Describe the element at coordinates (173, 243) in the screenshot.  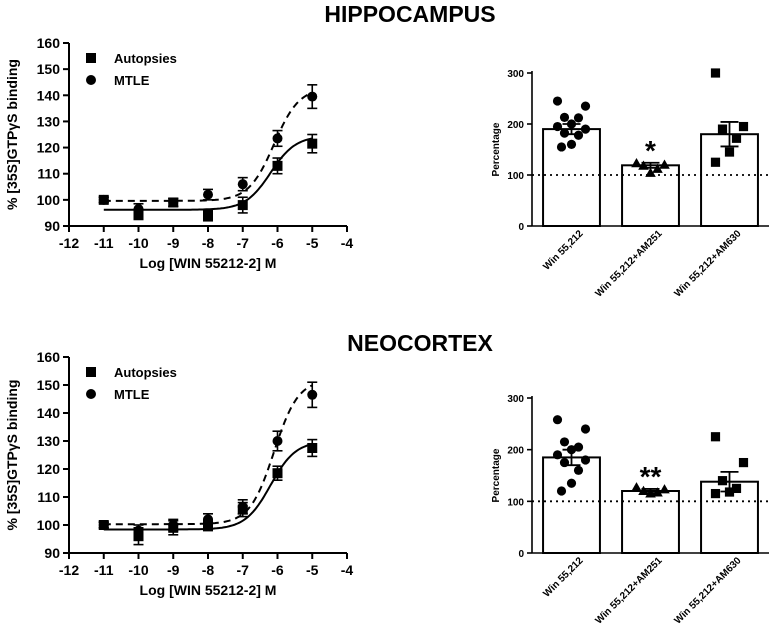
I see `hippocampus-dose-x-tick-label: -9` at that location.